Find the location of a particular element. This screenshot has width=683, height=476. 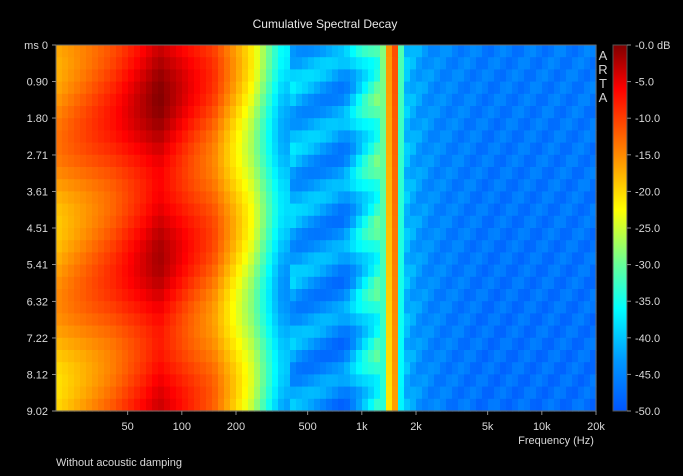

colorbar-tick-label: -35.0 is located at coordinates (647, 302).